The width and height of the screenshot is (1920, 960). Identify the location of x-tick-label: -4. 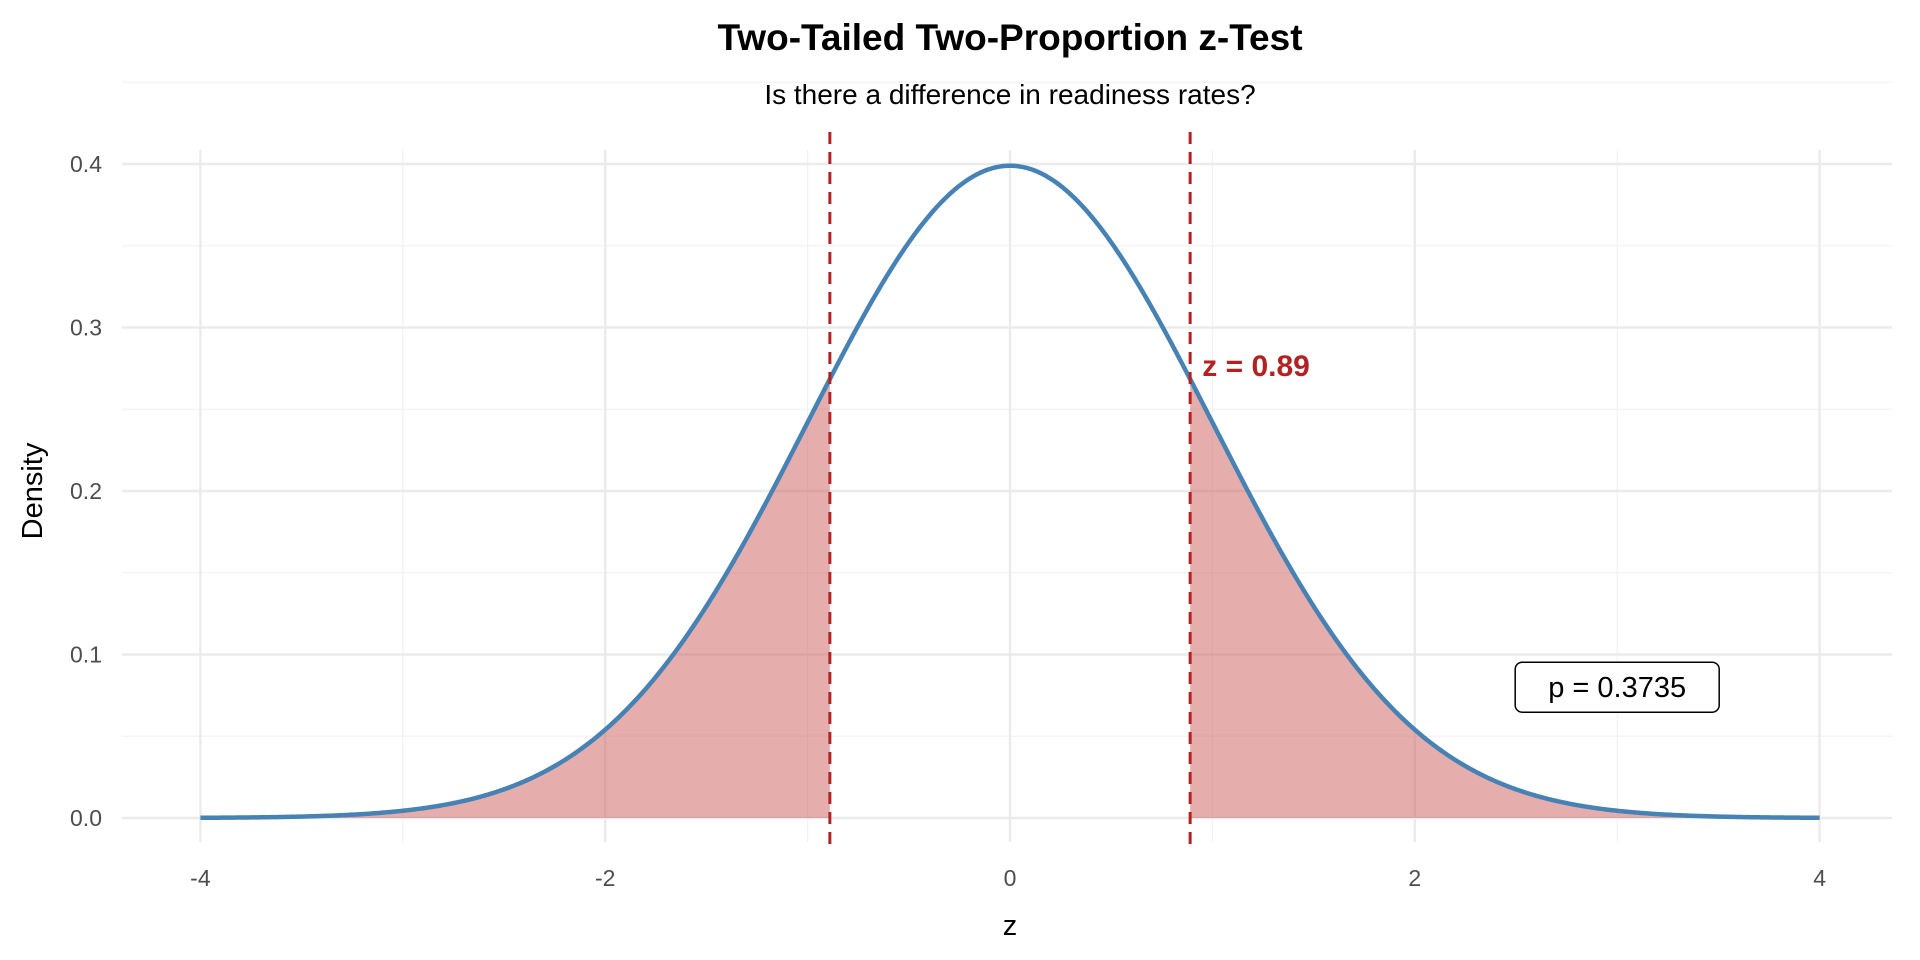
(200, 878).